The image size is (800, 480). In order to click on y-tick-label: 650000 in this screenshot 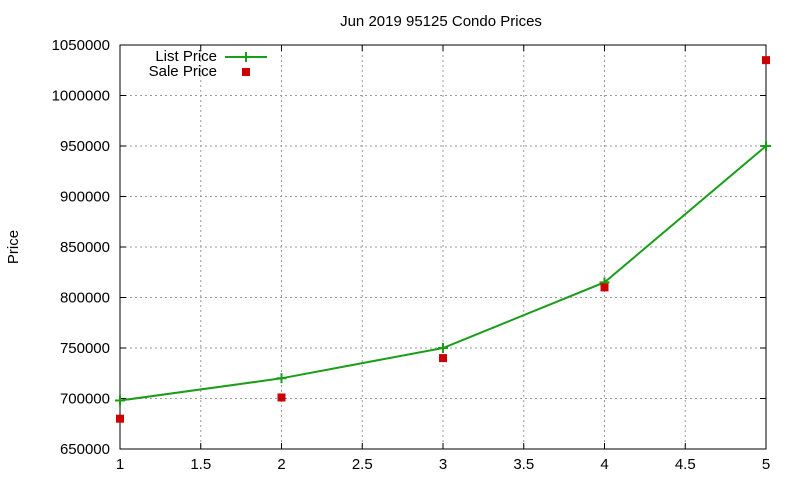, I will do `click(85, 449)`.